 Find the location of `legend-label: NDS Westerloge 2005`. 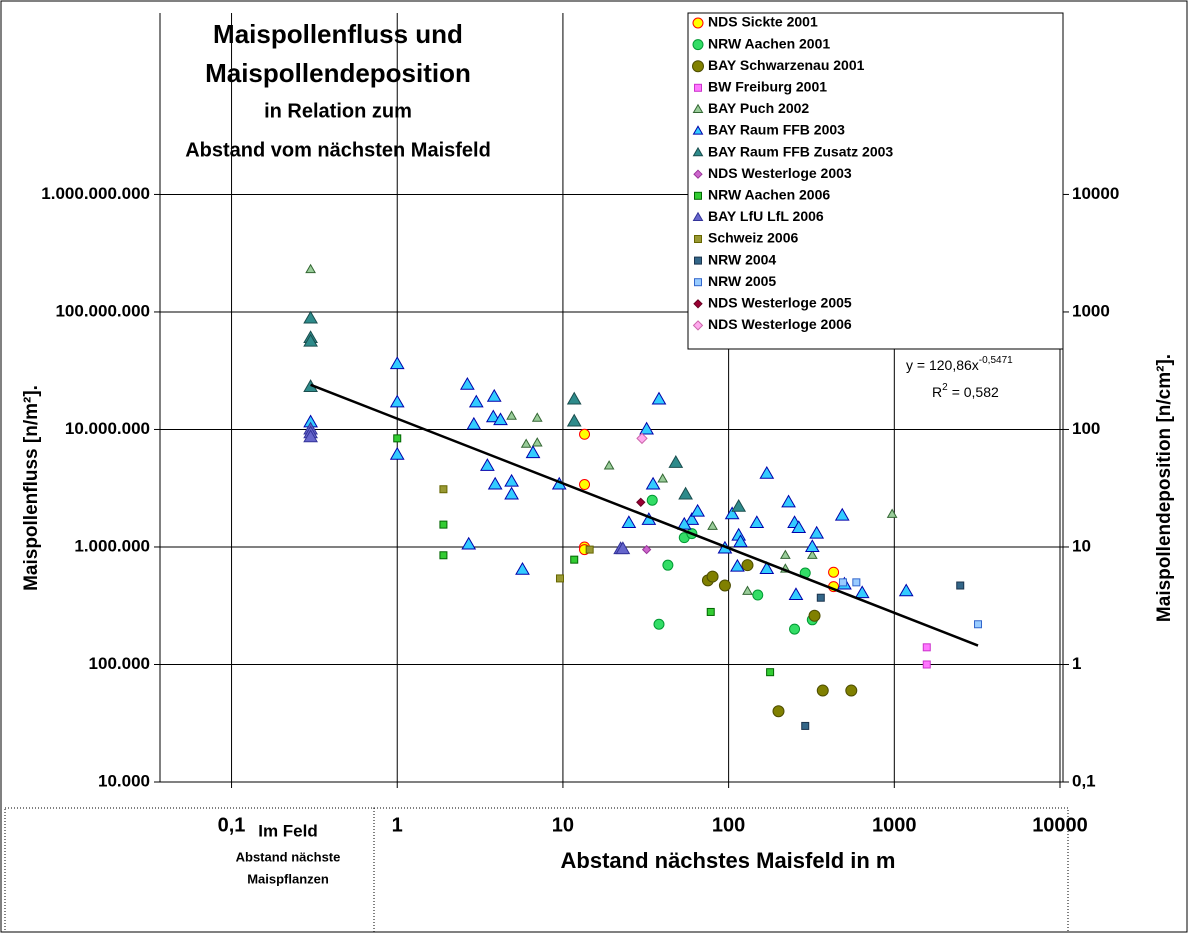

legend-label: NDS Westerloge 2005 is located at coordinates (780, 303).